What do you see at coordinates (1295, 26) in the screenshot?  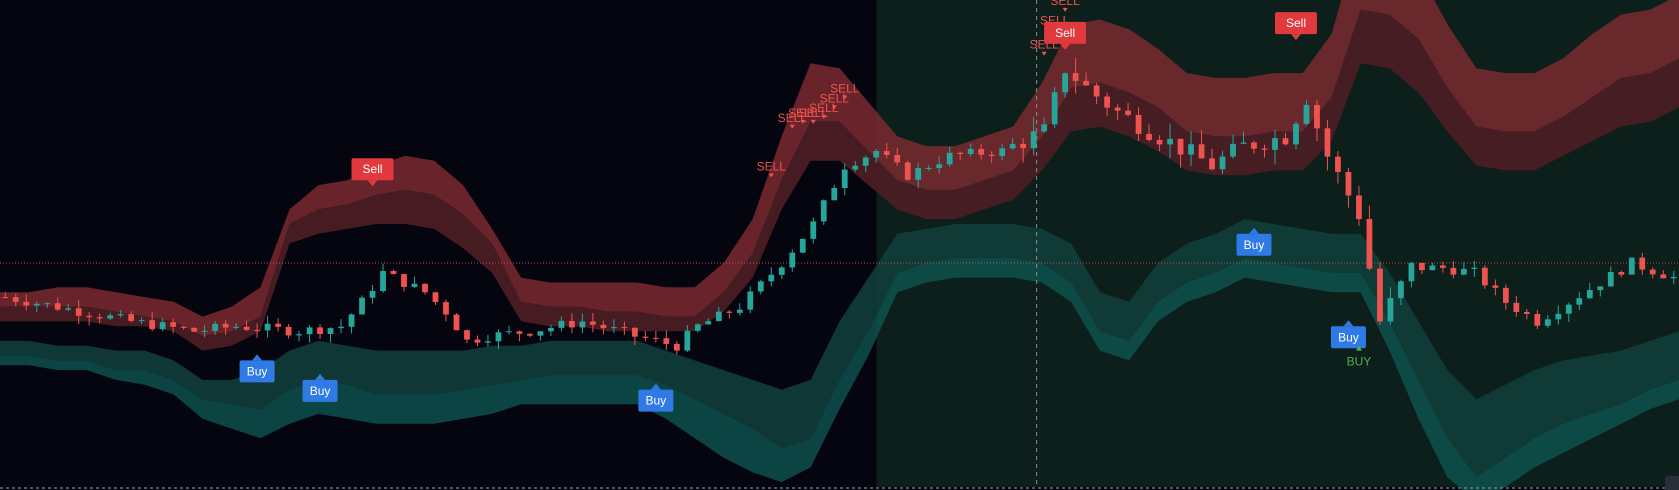 I see `signal-sell-box: Sell` at bounding box center [1295, 26].